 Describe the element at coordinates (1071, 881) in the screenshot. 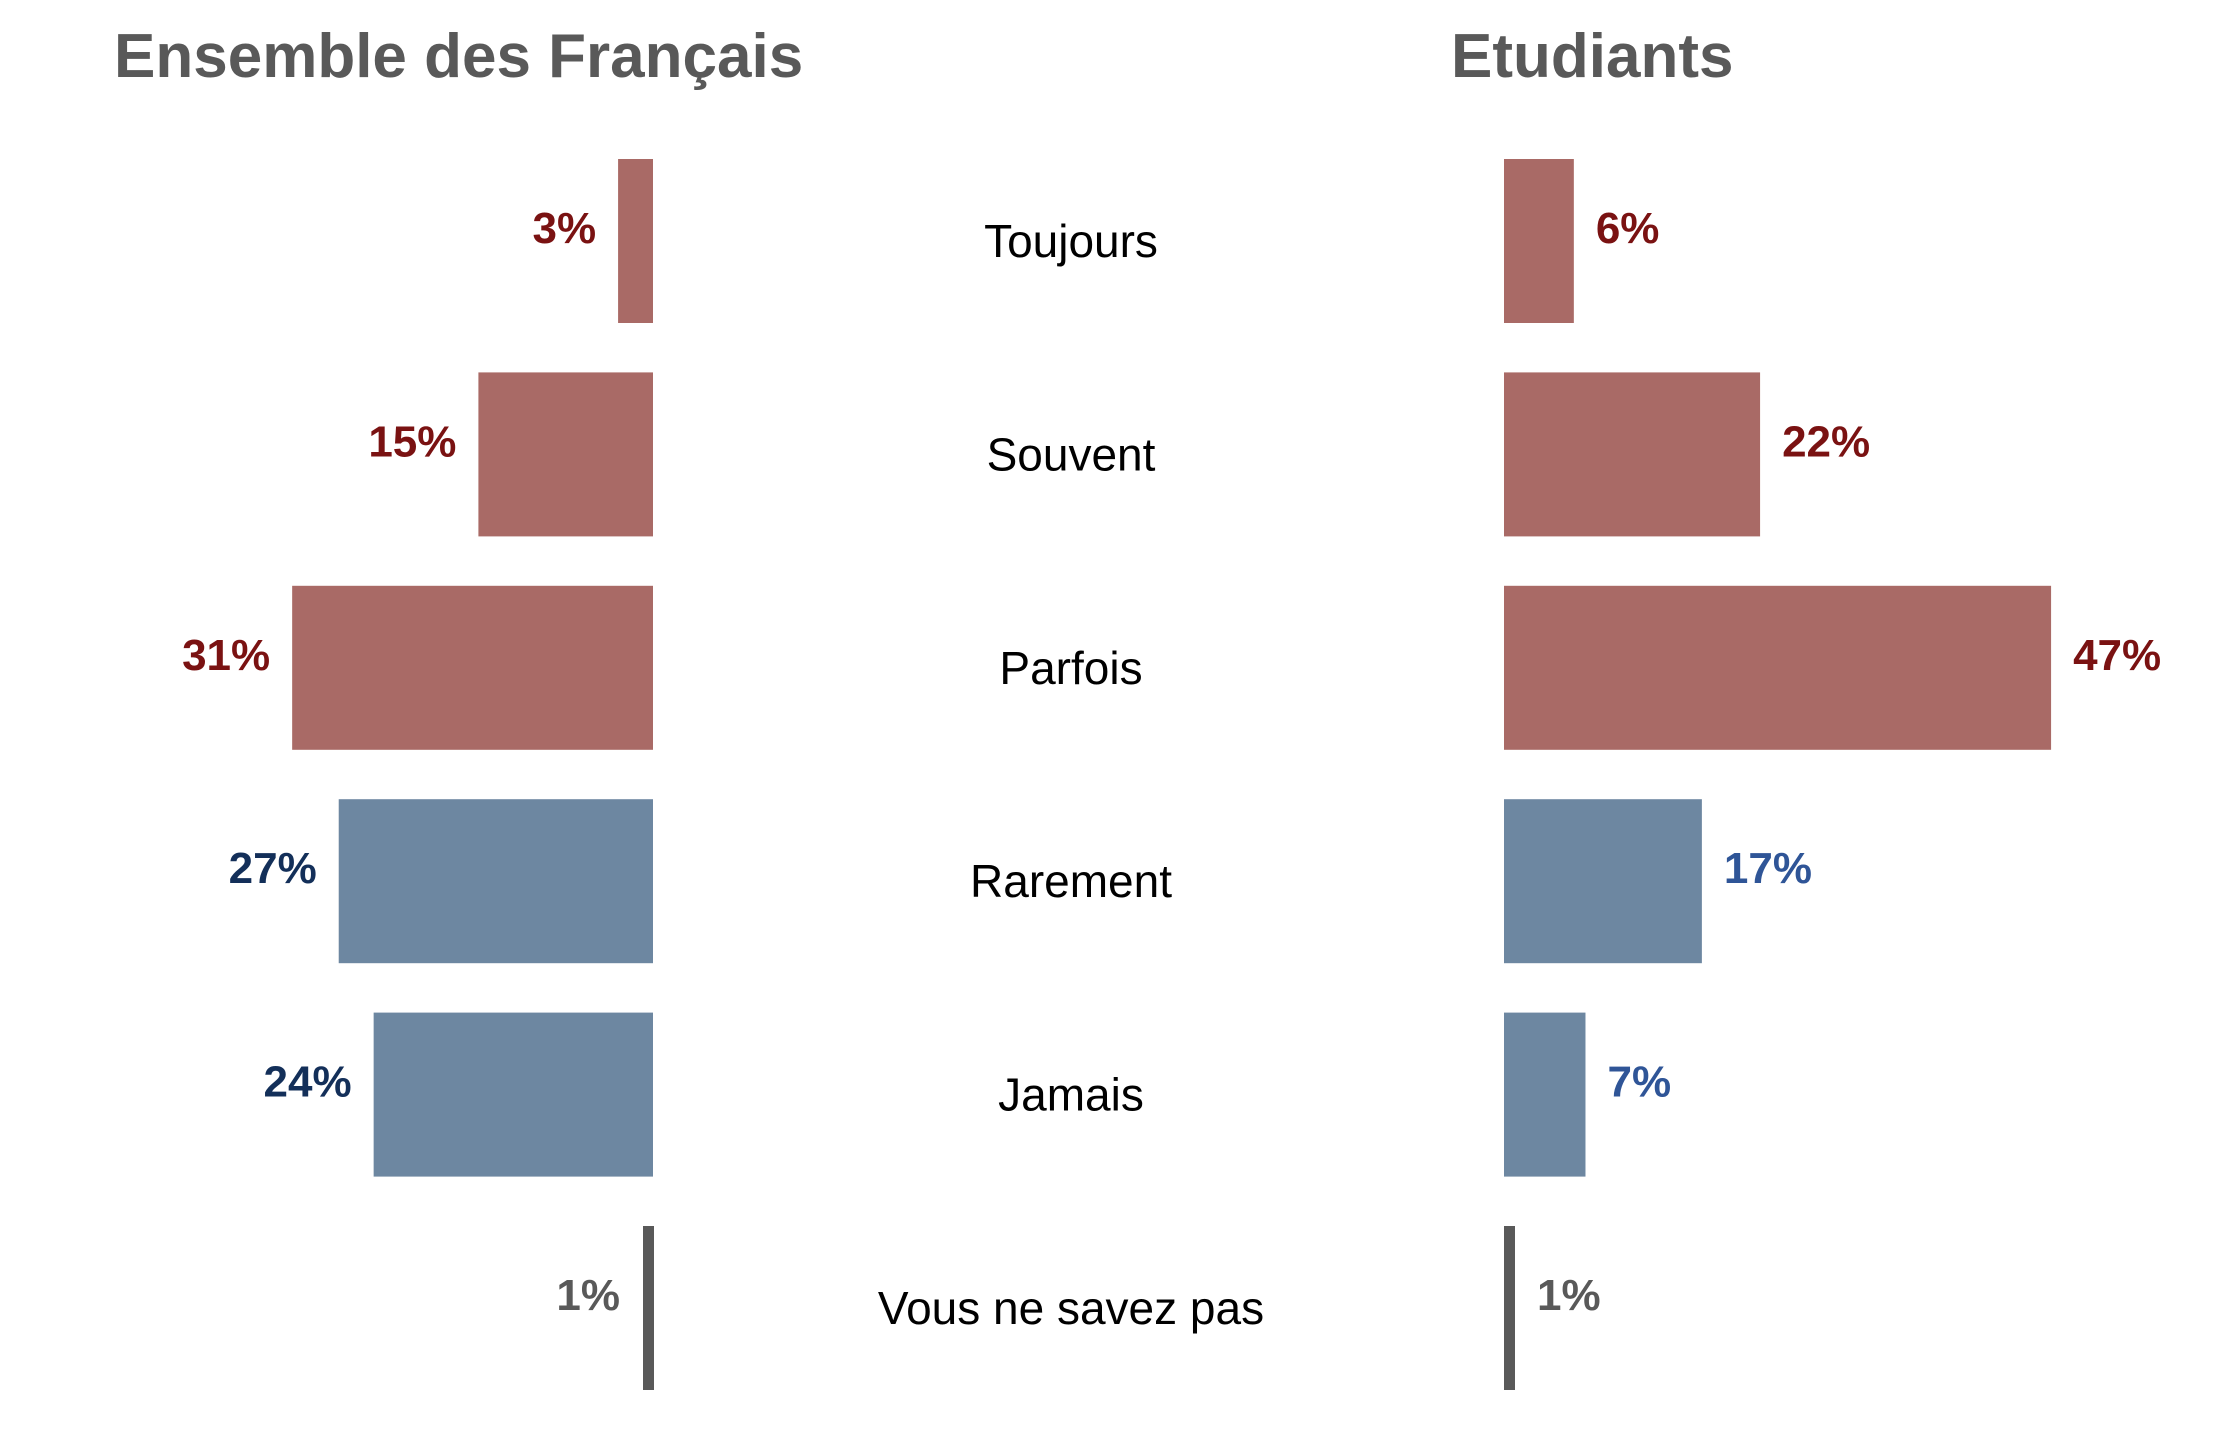

I see `category-label-rarement: Rarement` at that location.